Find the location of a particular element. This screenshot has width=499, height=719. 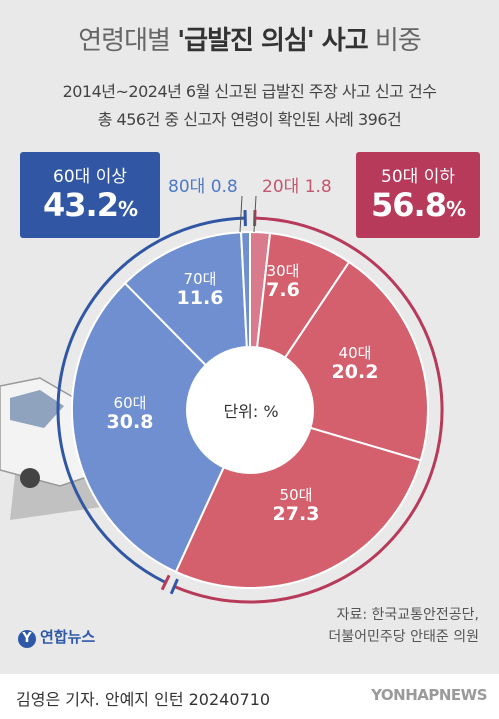

label-80s: 80대 0.8 is located at coordinates (203, 187).